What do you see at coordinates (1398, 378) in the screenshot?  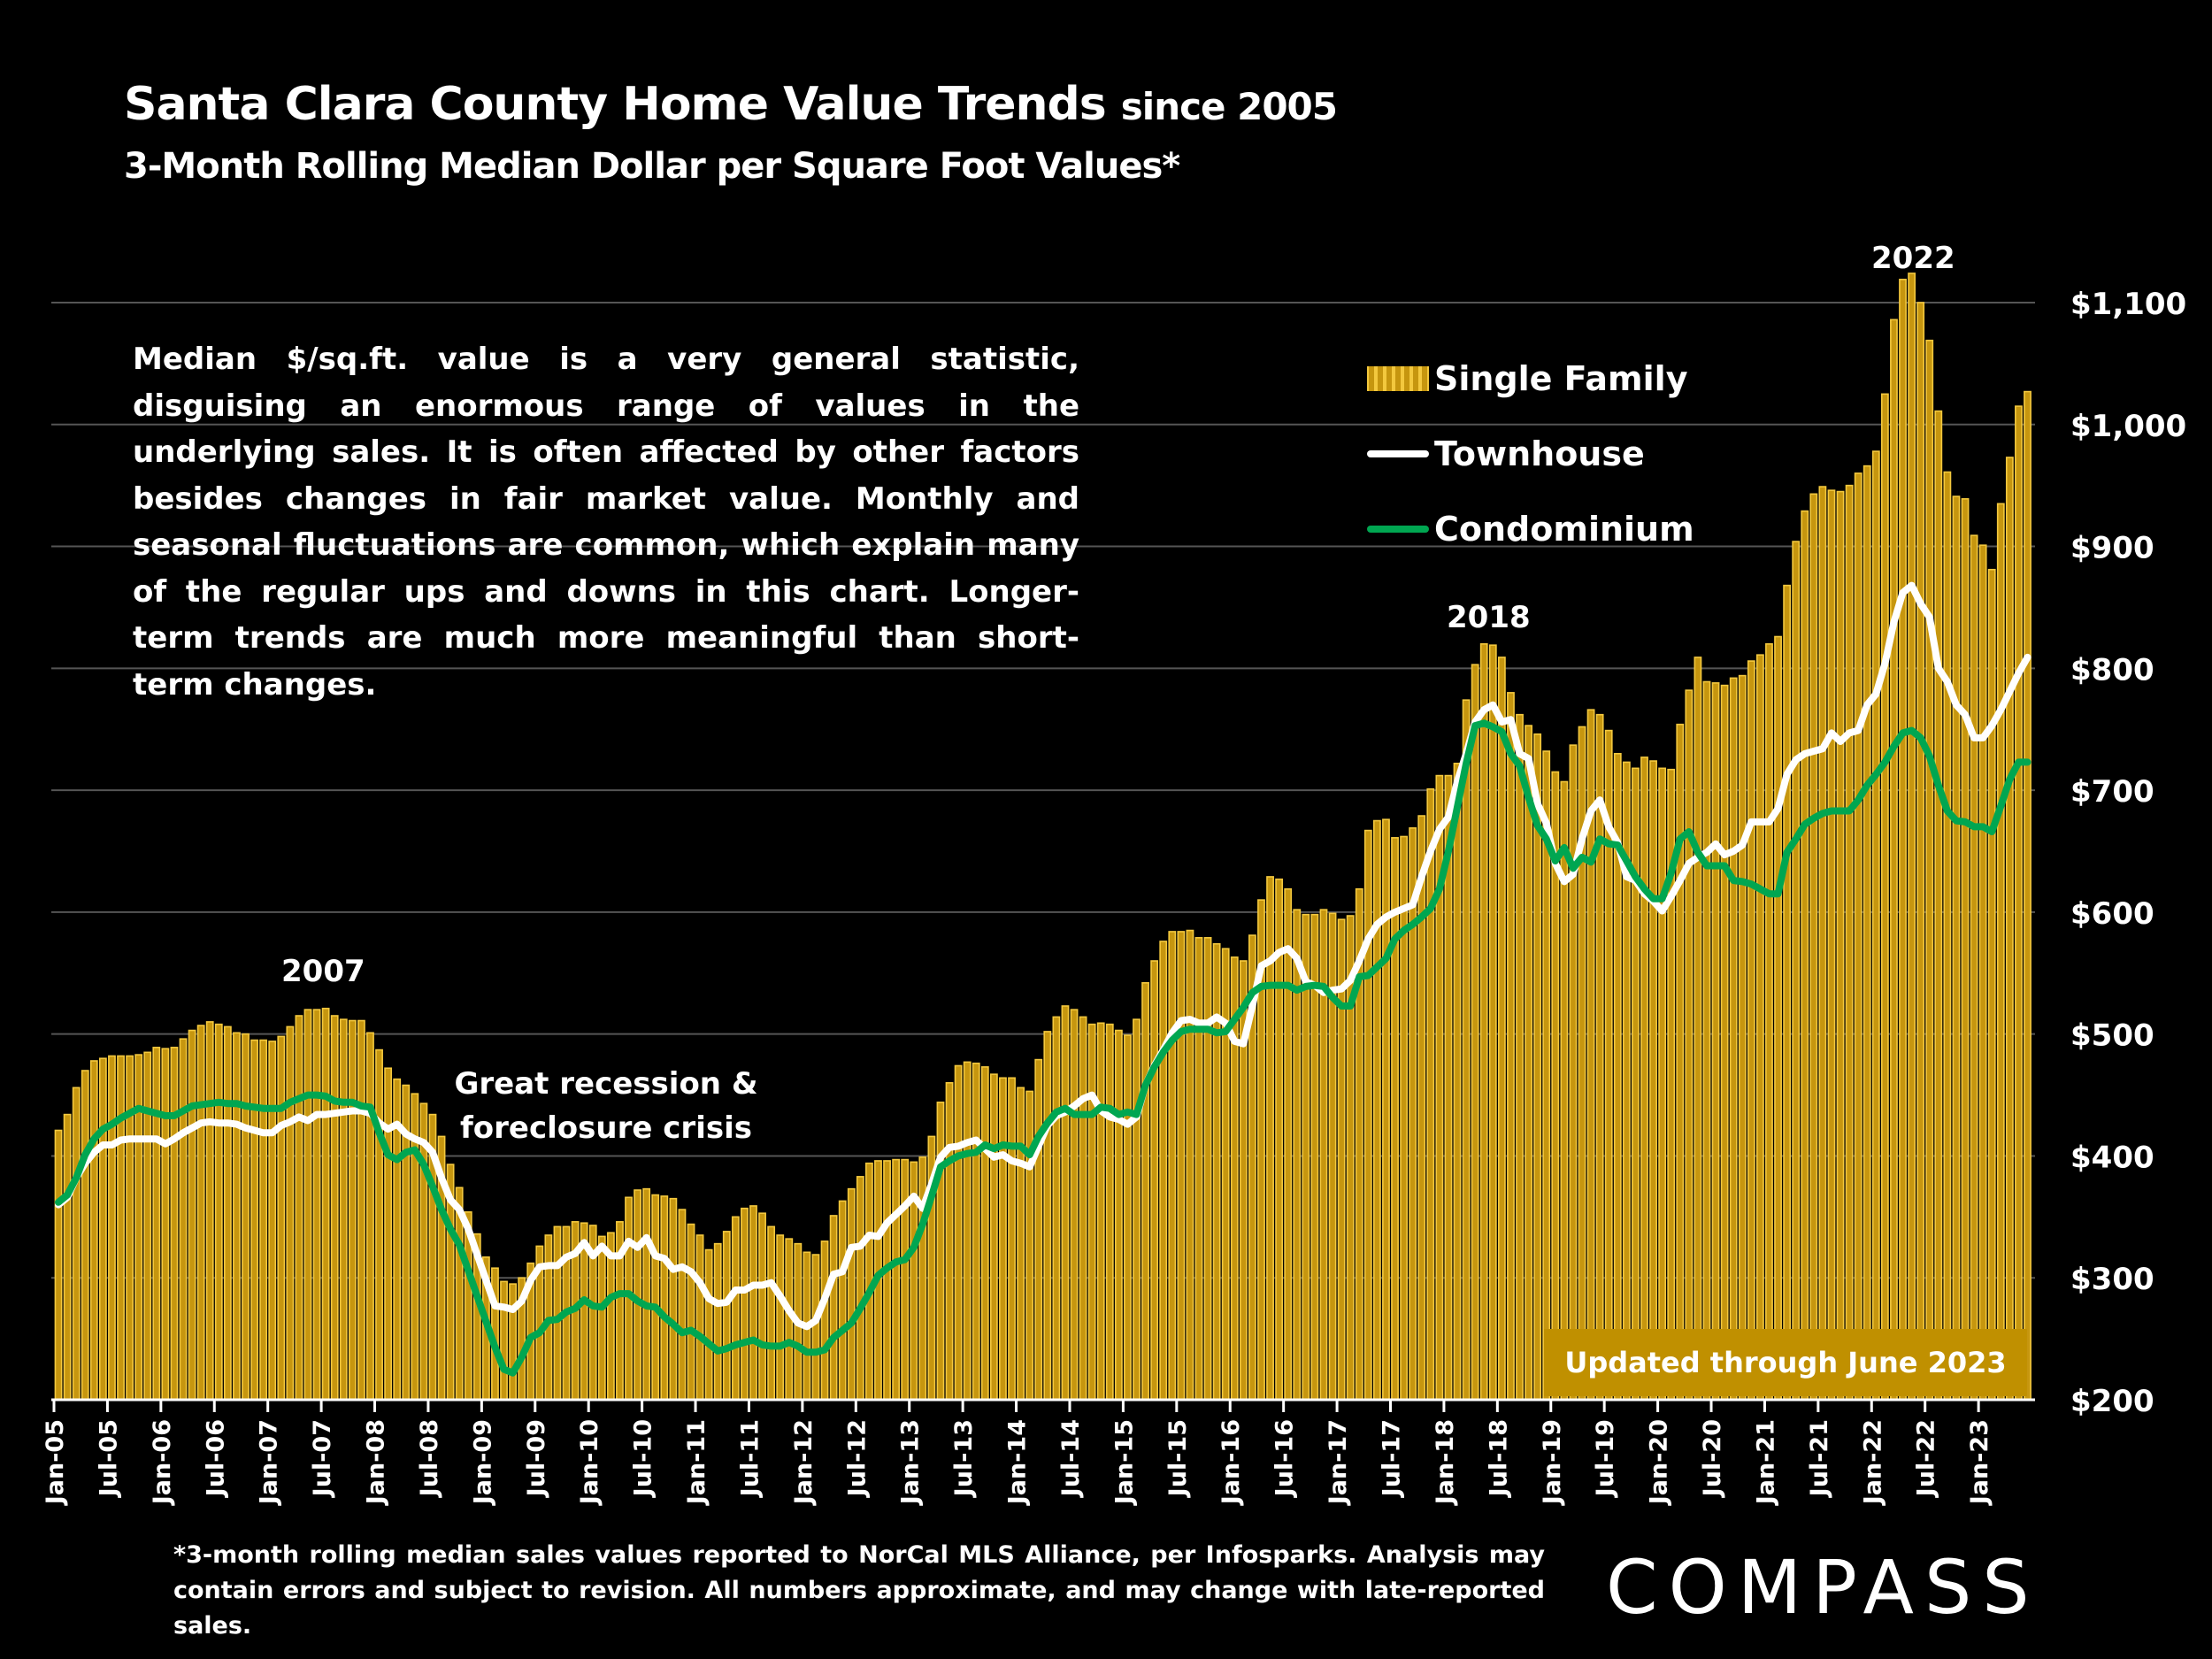 I see `single-family-swatch` at bounding box center [1398, 378].